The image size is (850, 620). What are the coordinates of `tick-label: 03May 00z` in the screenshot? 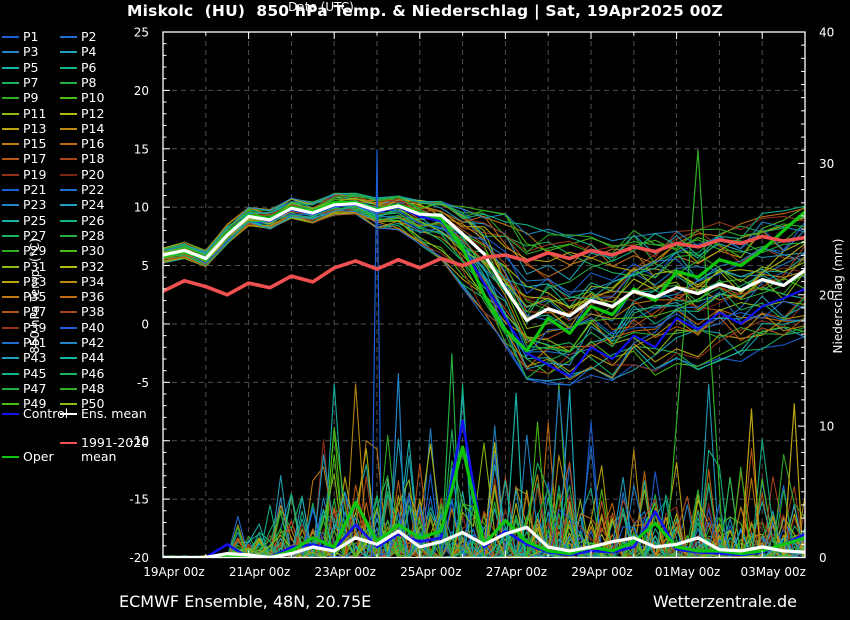 It's located at (772, 572).